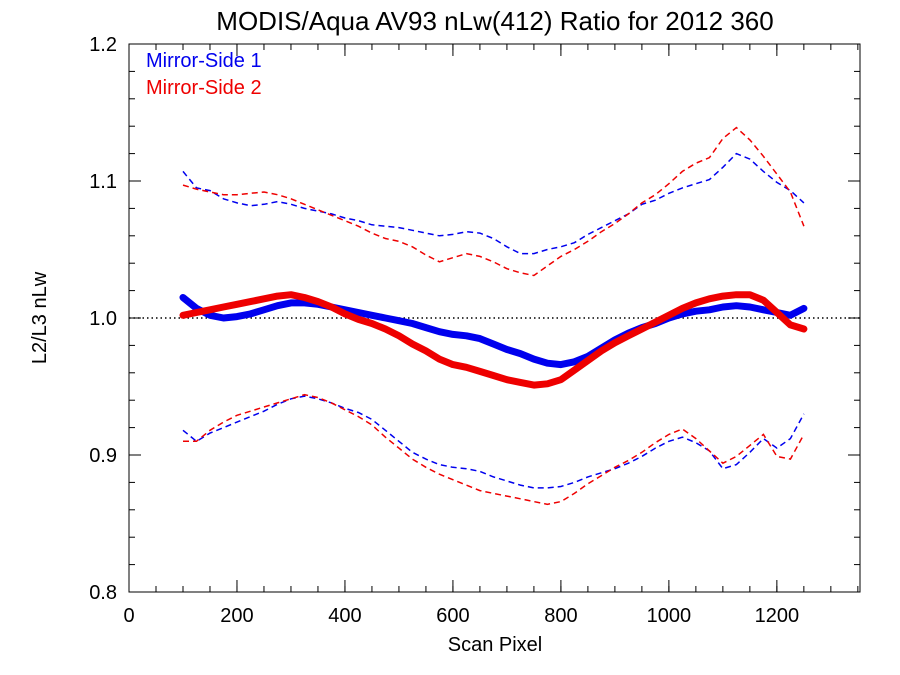 This screenshot has height=675, width=900. Describe the element at coordinates (103, 319) in the screenshot. I see `y-tick-label: 1.0` at that location.